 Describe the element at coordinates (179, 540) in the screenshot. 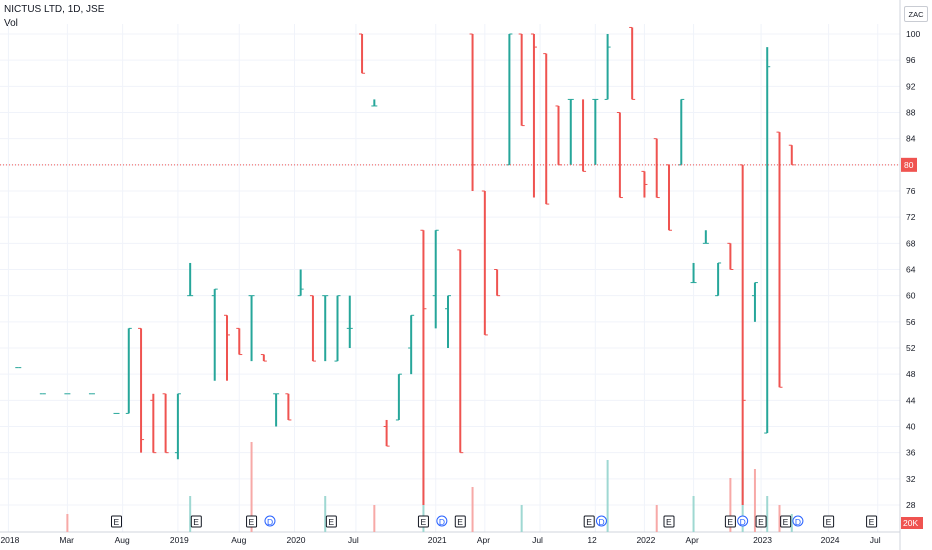

I see `x-tick-label: 2019` at that location.